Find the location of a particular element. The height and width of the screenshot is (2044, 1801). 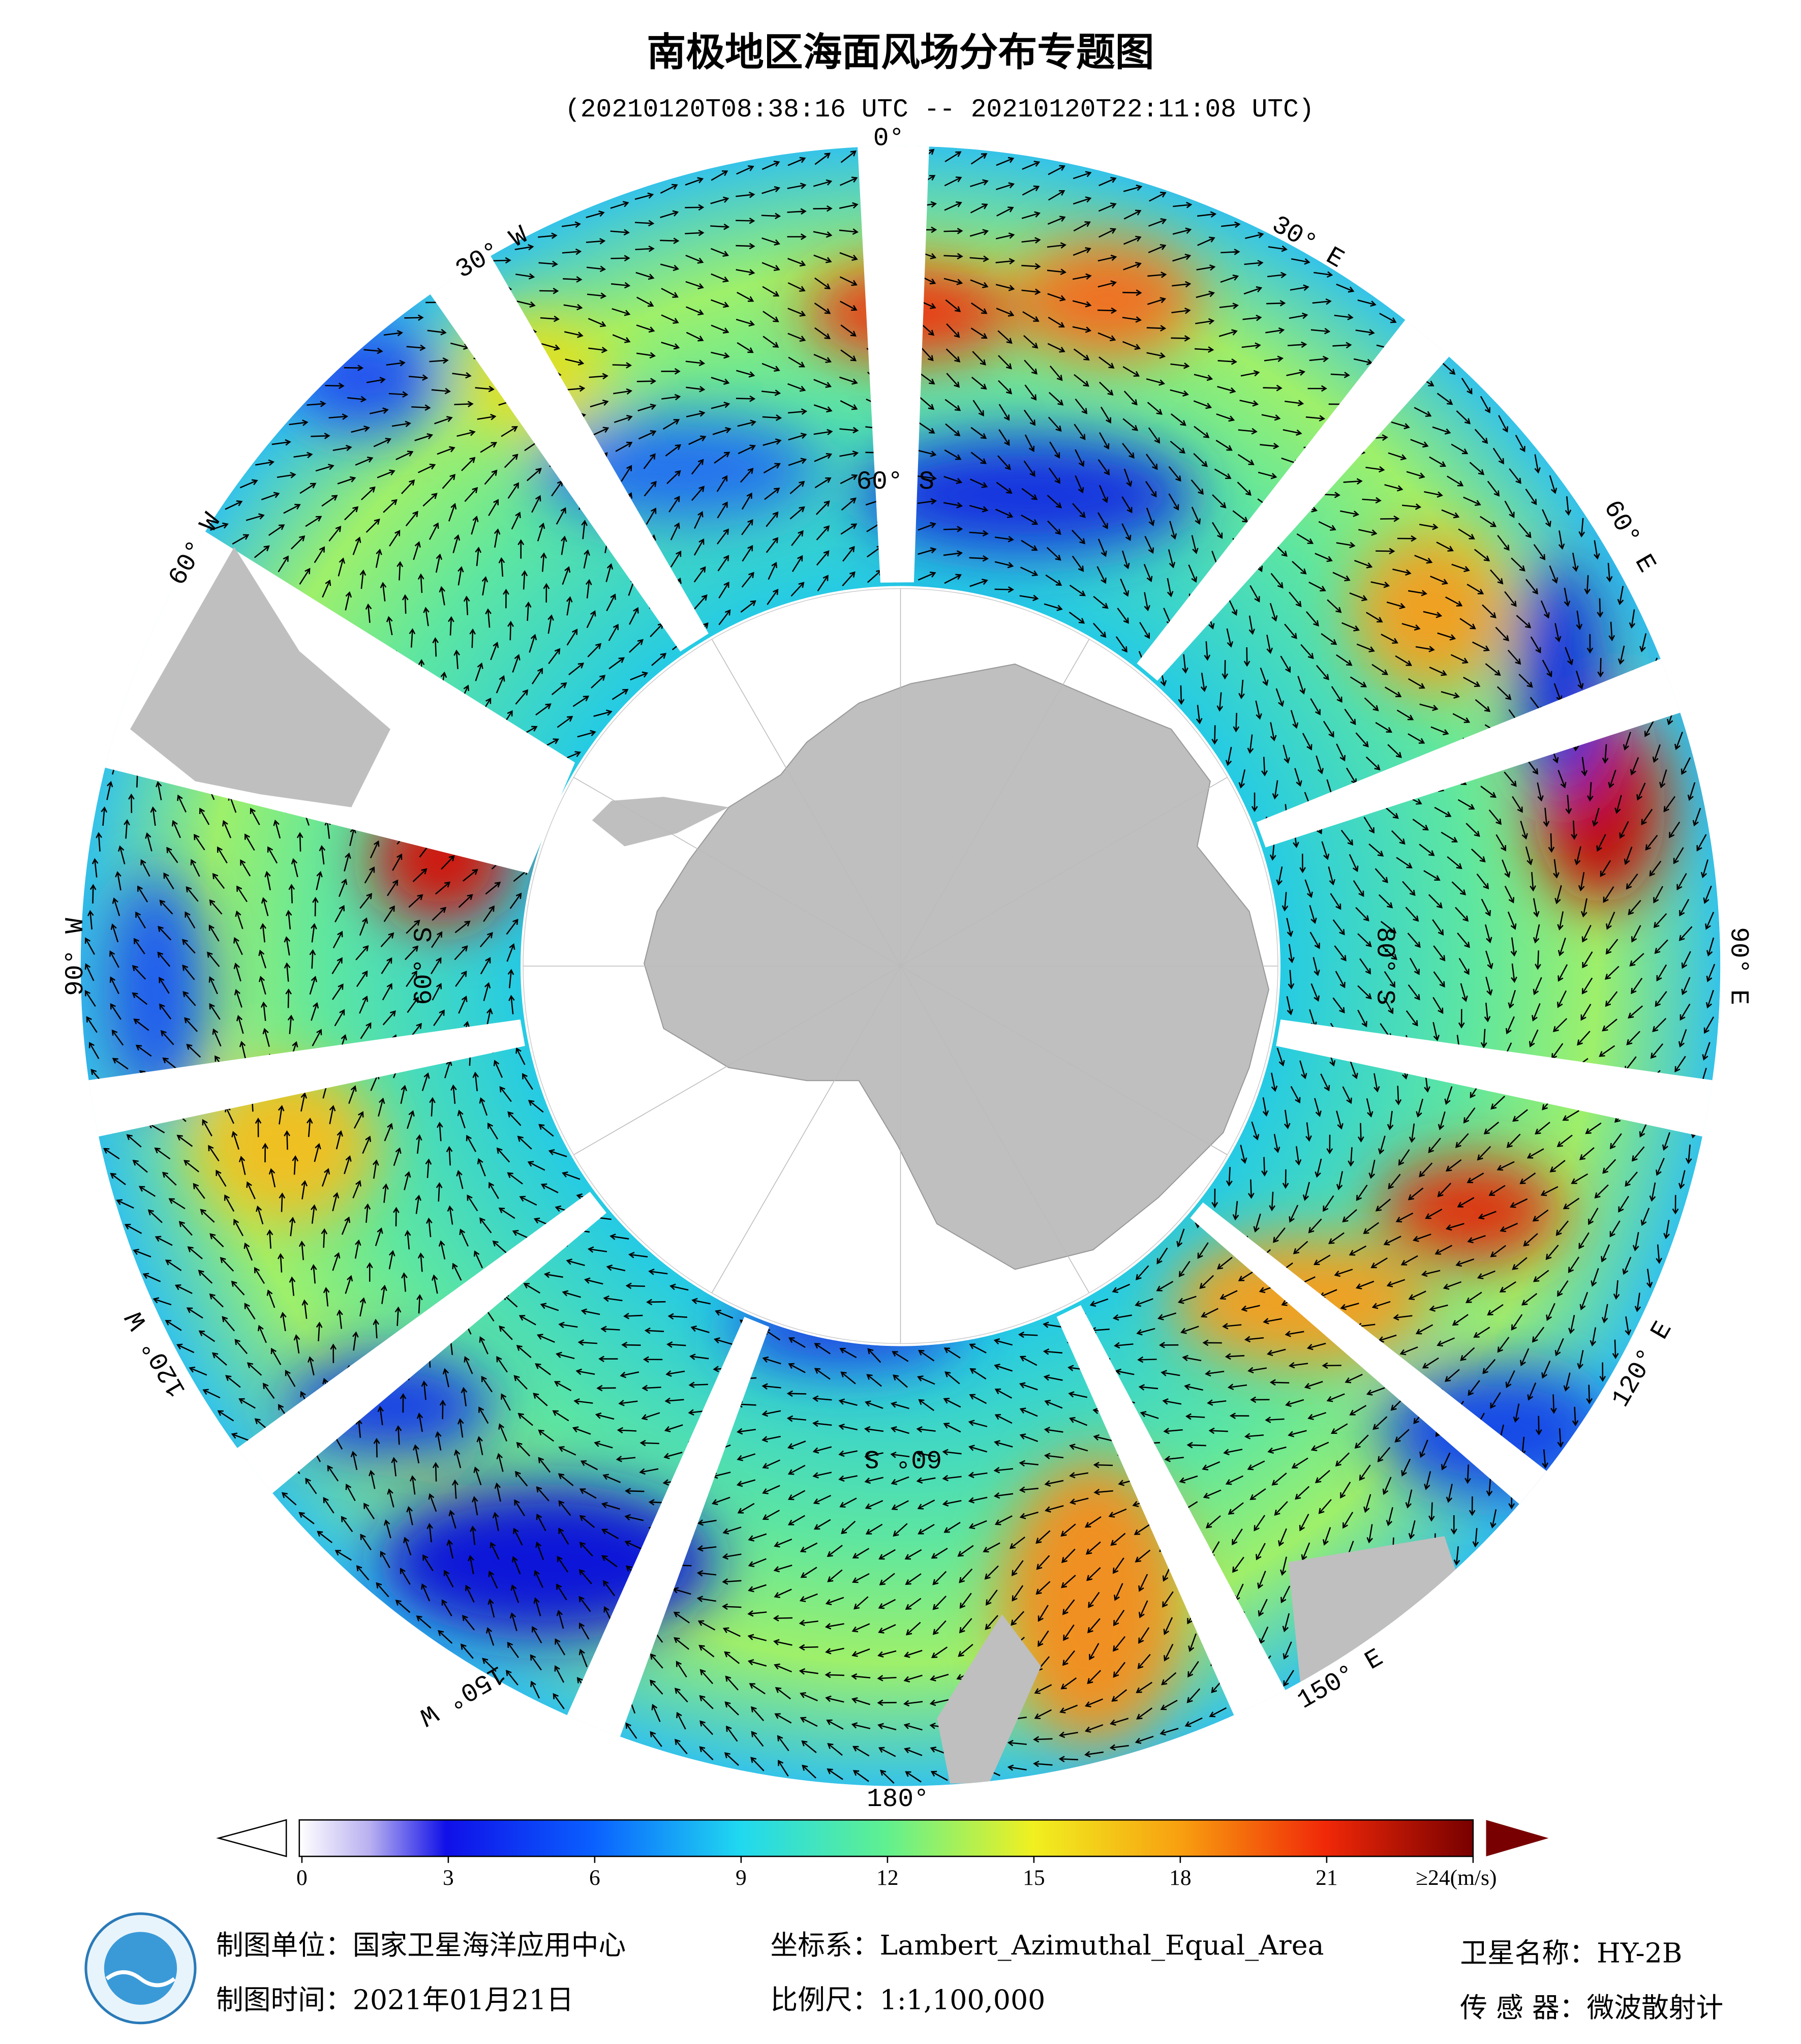

logo is located at coordinates (141, 1969).